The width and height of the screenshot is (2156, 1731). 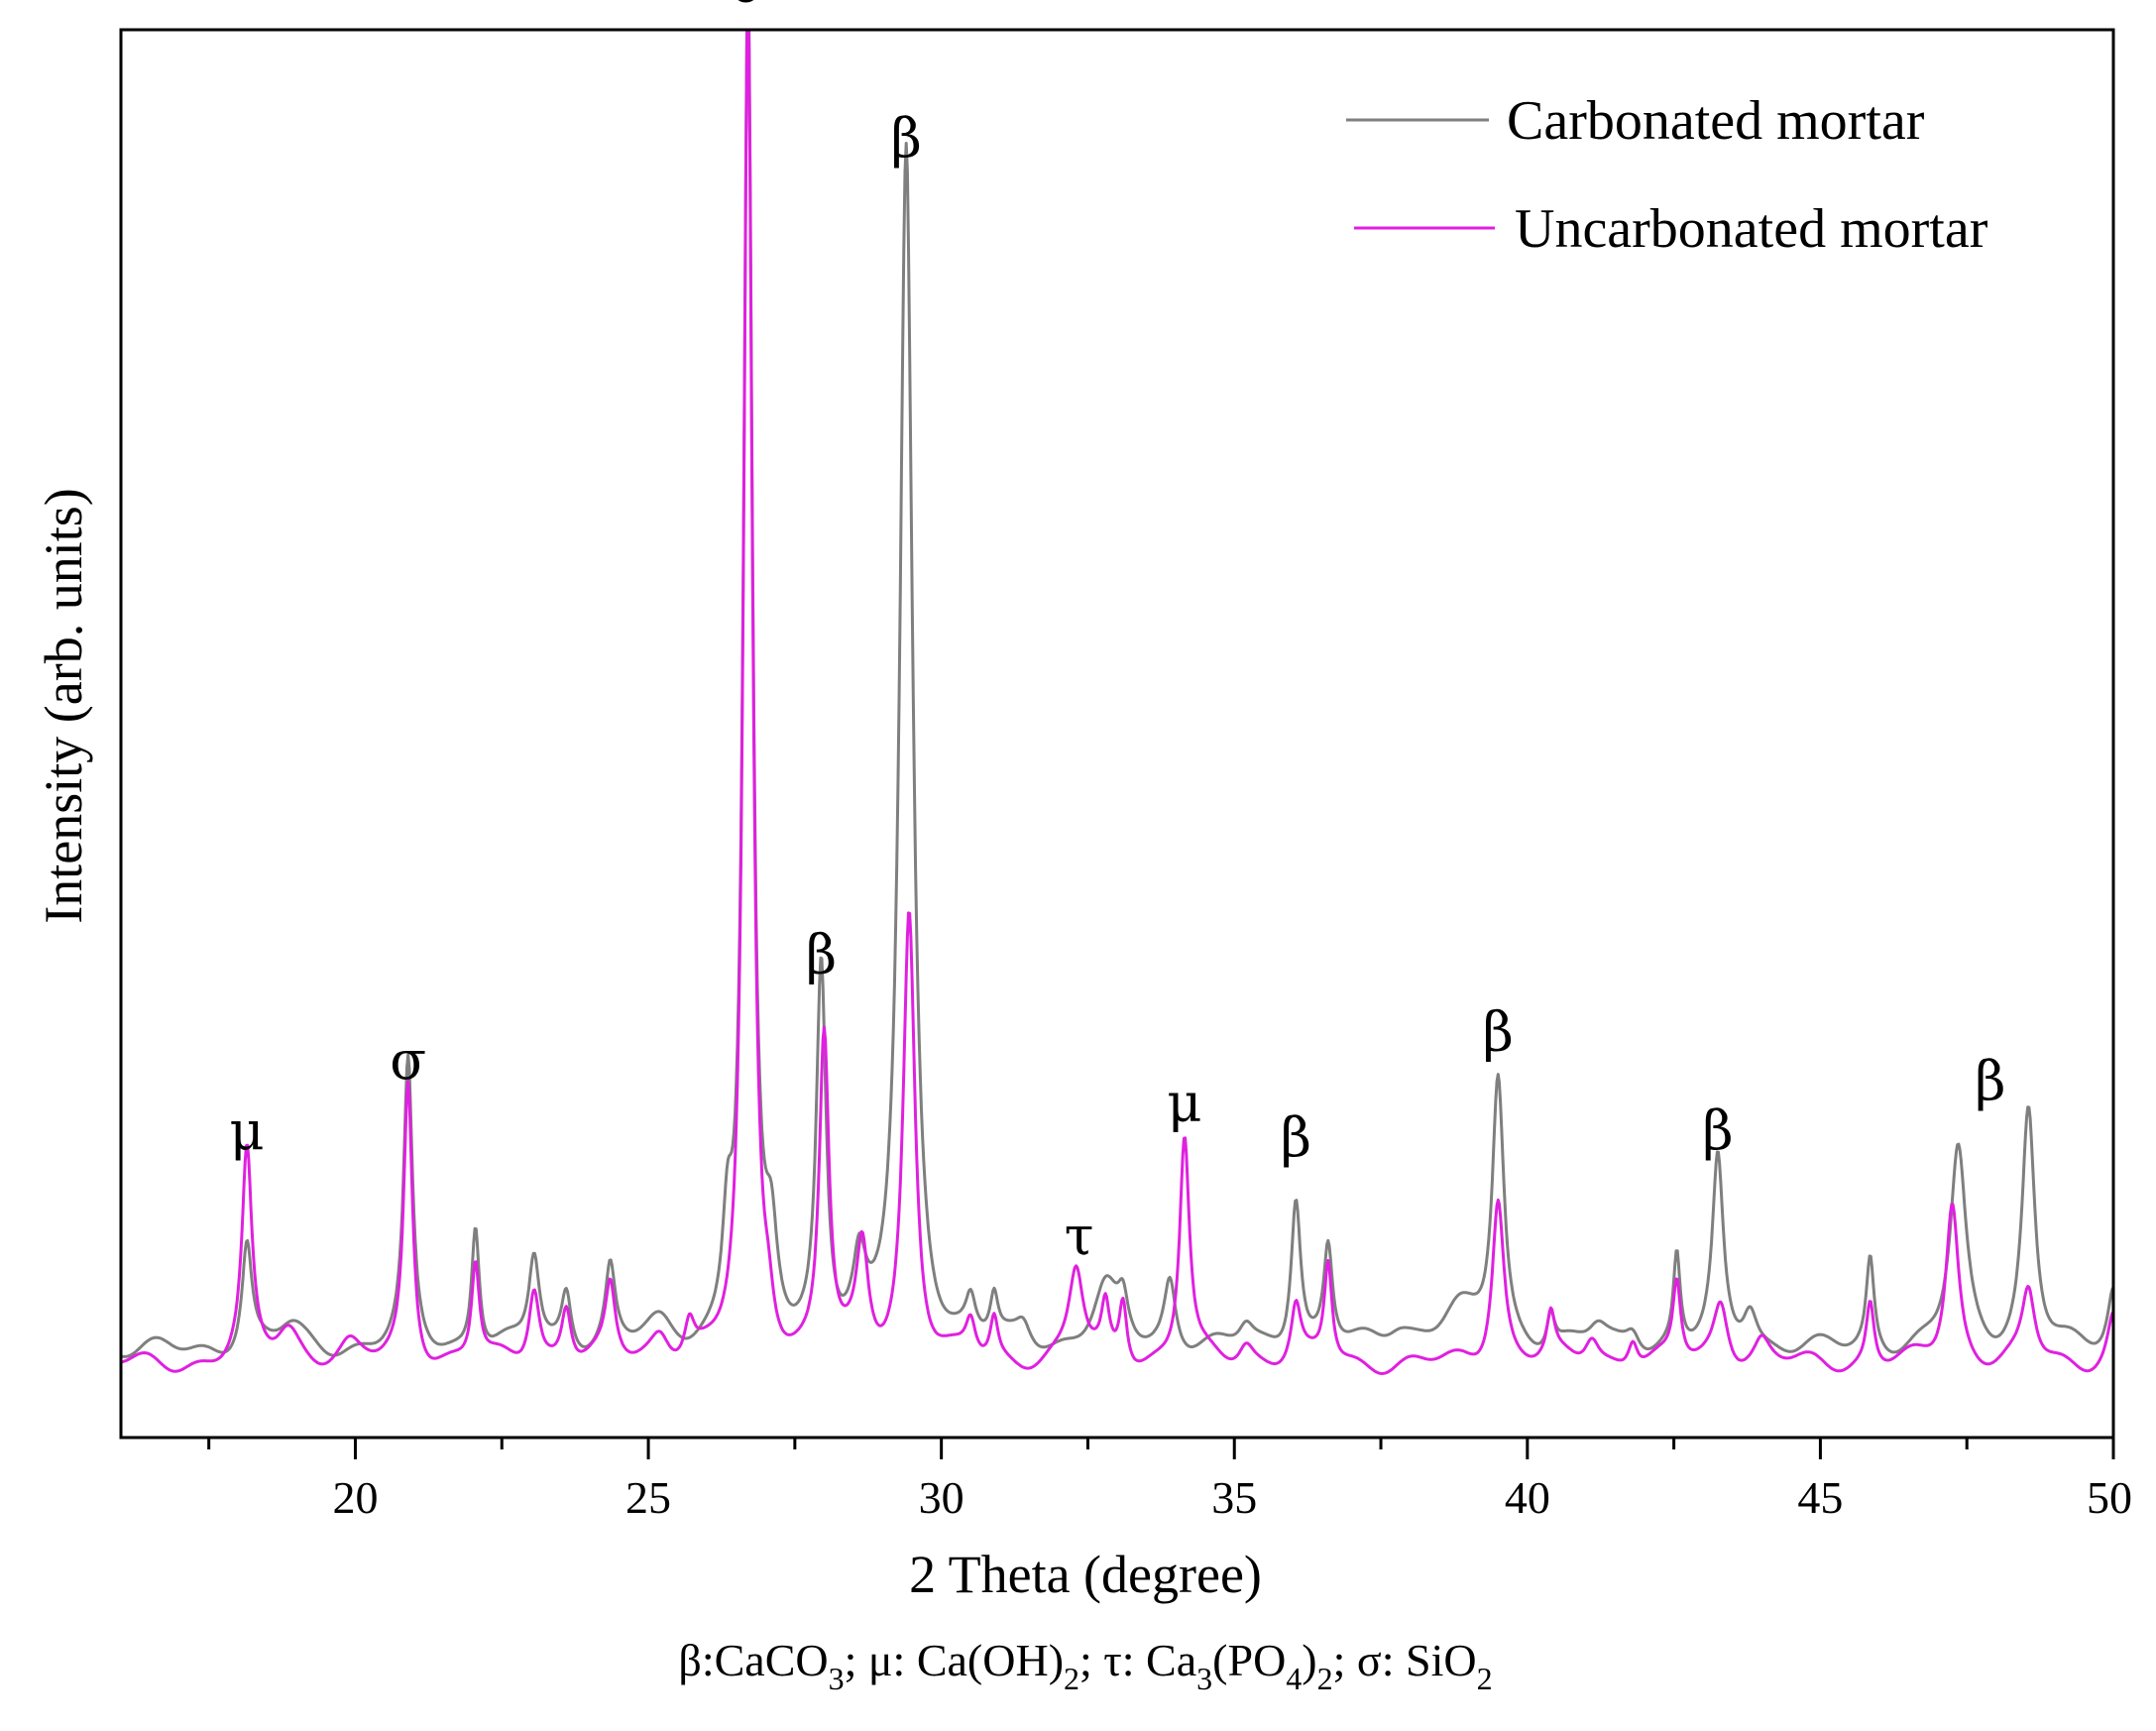 I want to click on x-tick-label: 30, so click(x=942, y=1497).